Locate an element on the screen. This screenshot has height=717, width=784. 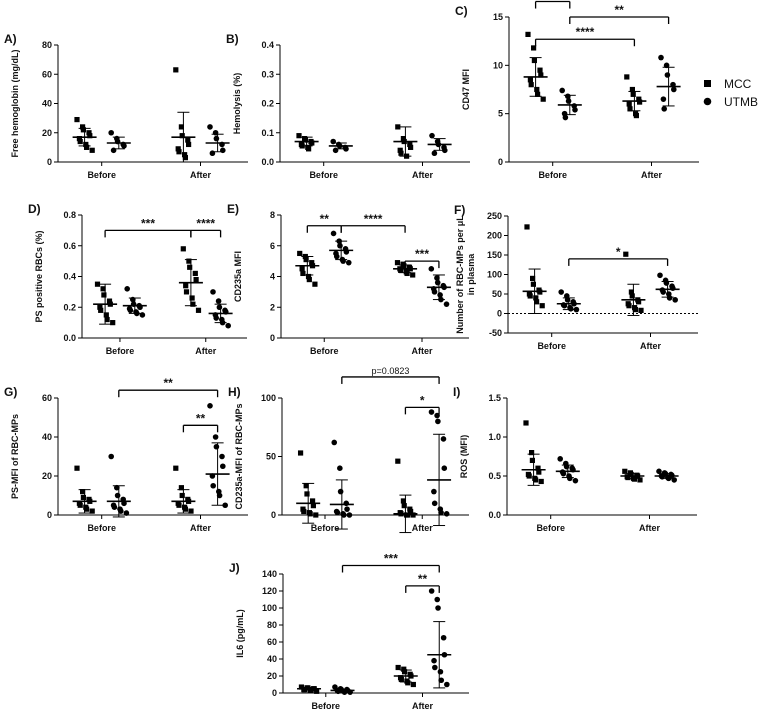
significance-label: *** is located at coordinates (391, 559).